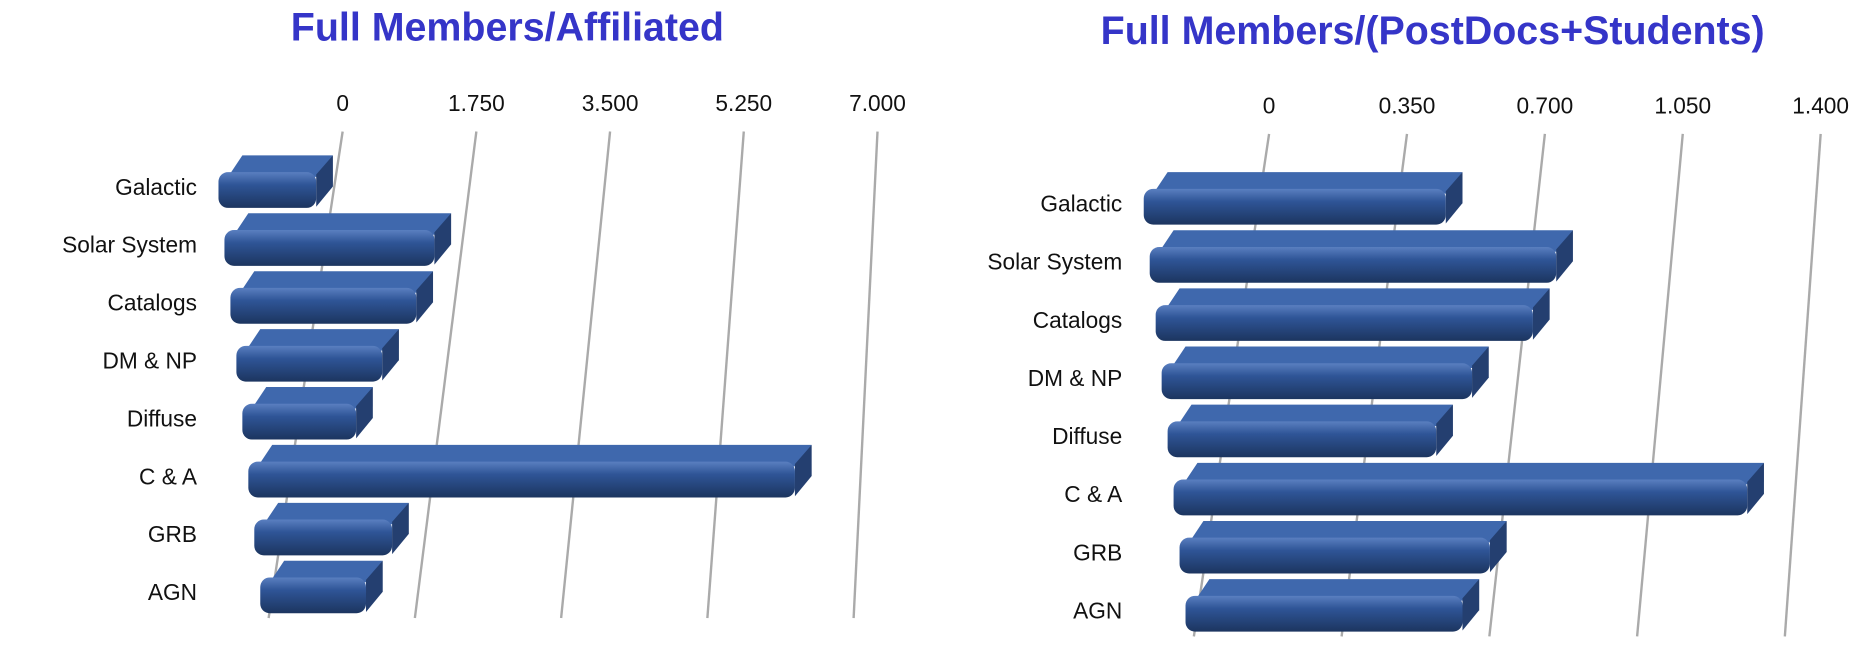 This screenshot has width=1872, height=663. I want to click on x-tick-label: 0.350, so click(1407, 106).